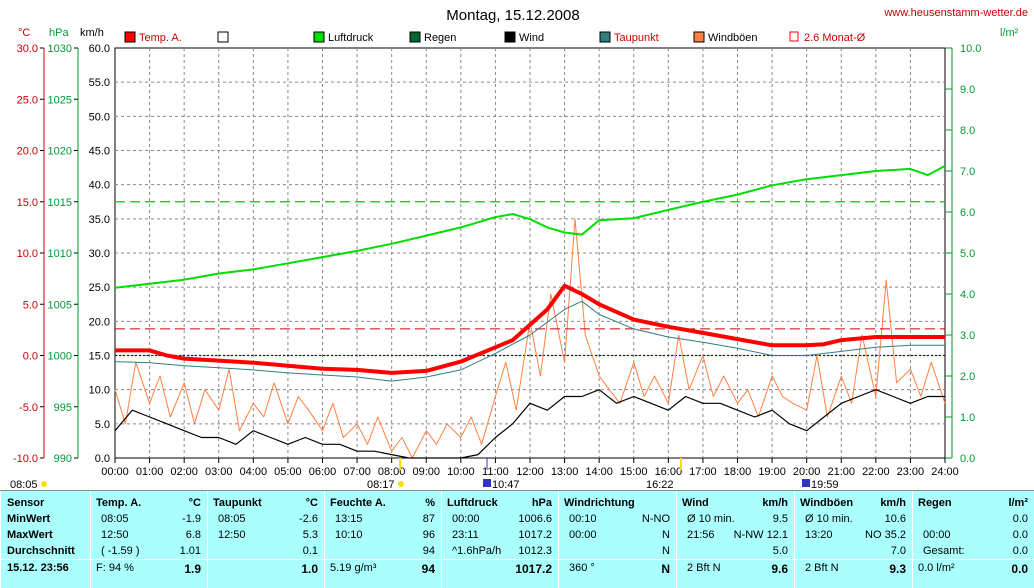  What do you see at coordinates (60, 203) in the screenshot?
I see `press-tick: 1015` at bounding box center [60, 203].